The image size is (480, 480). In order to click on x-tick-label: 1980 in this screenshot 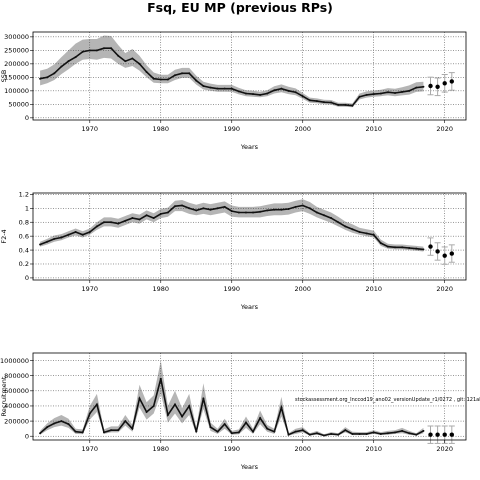, I will do `click(160, 289)`.